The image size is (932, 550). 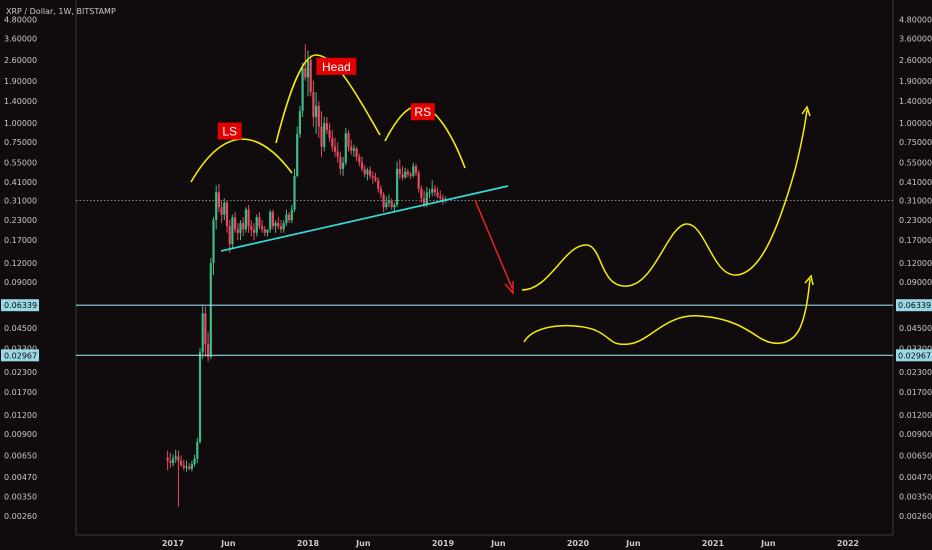 What do you see at coordinates (915, 372) in the screenshot?
I see `y-tick-label-right: 0.02300` at bounding box center [915, 372].